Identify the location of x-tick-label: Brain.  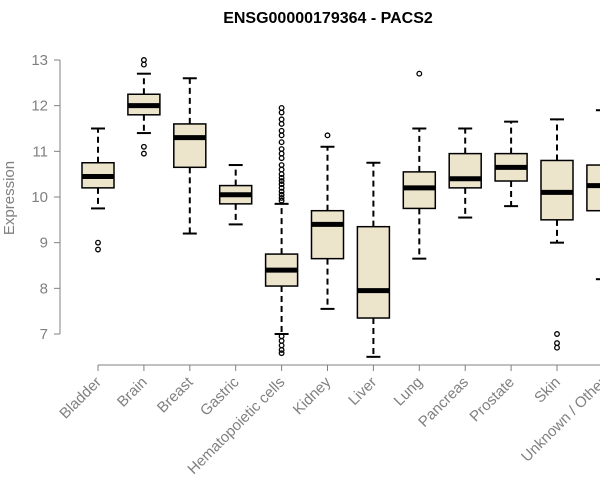
(132, 392).